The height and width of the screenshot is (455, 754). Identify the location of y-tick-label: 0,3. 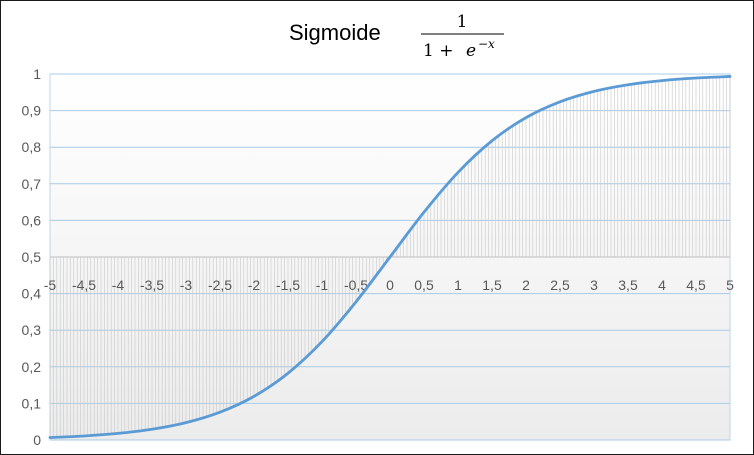
(32, 330).